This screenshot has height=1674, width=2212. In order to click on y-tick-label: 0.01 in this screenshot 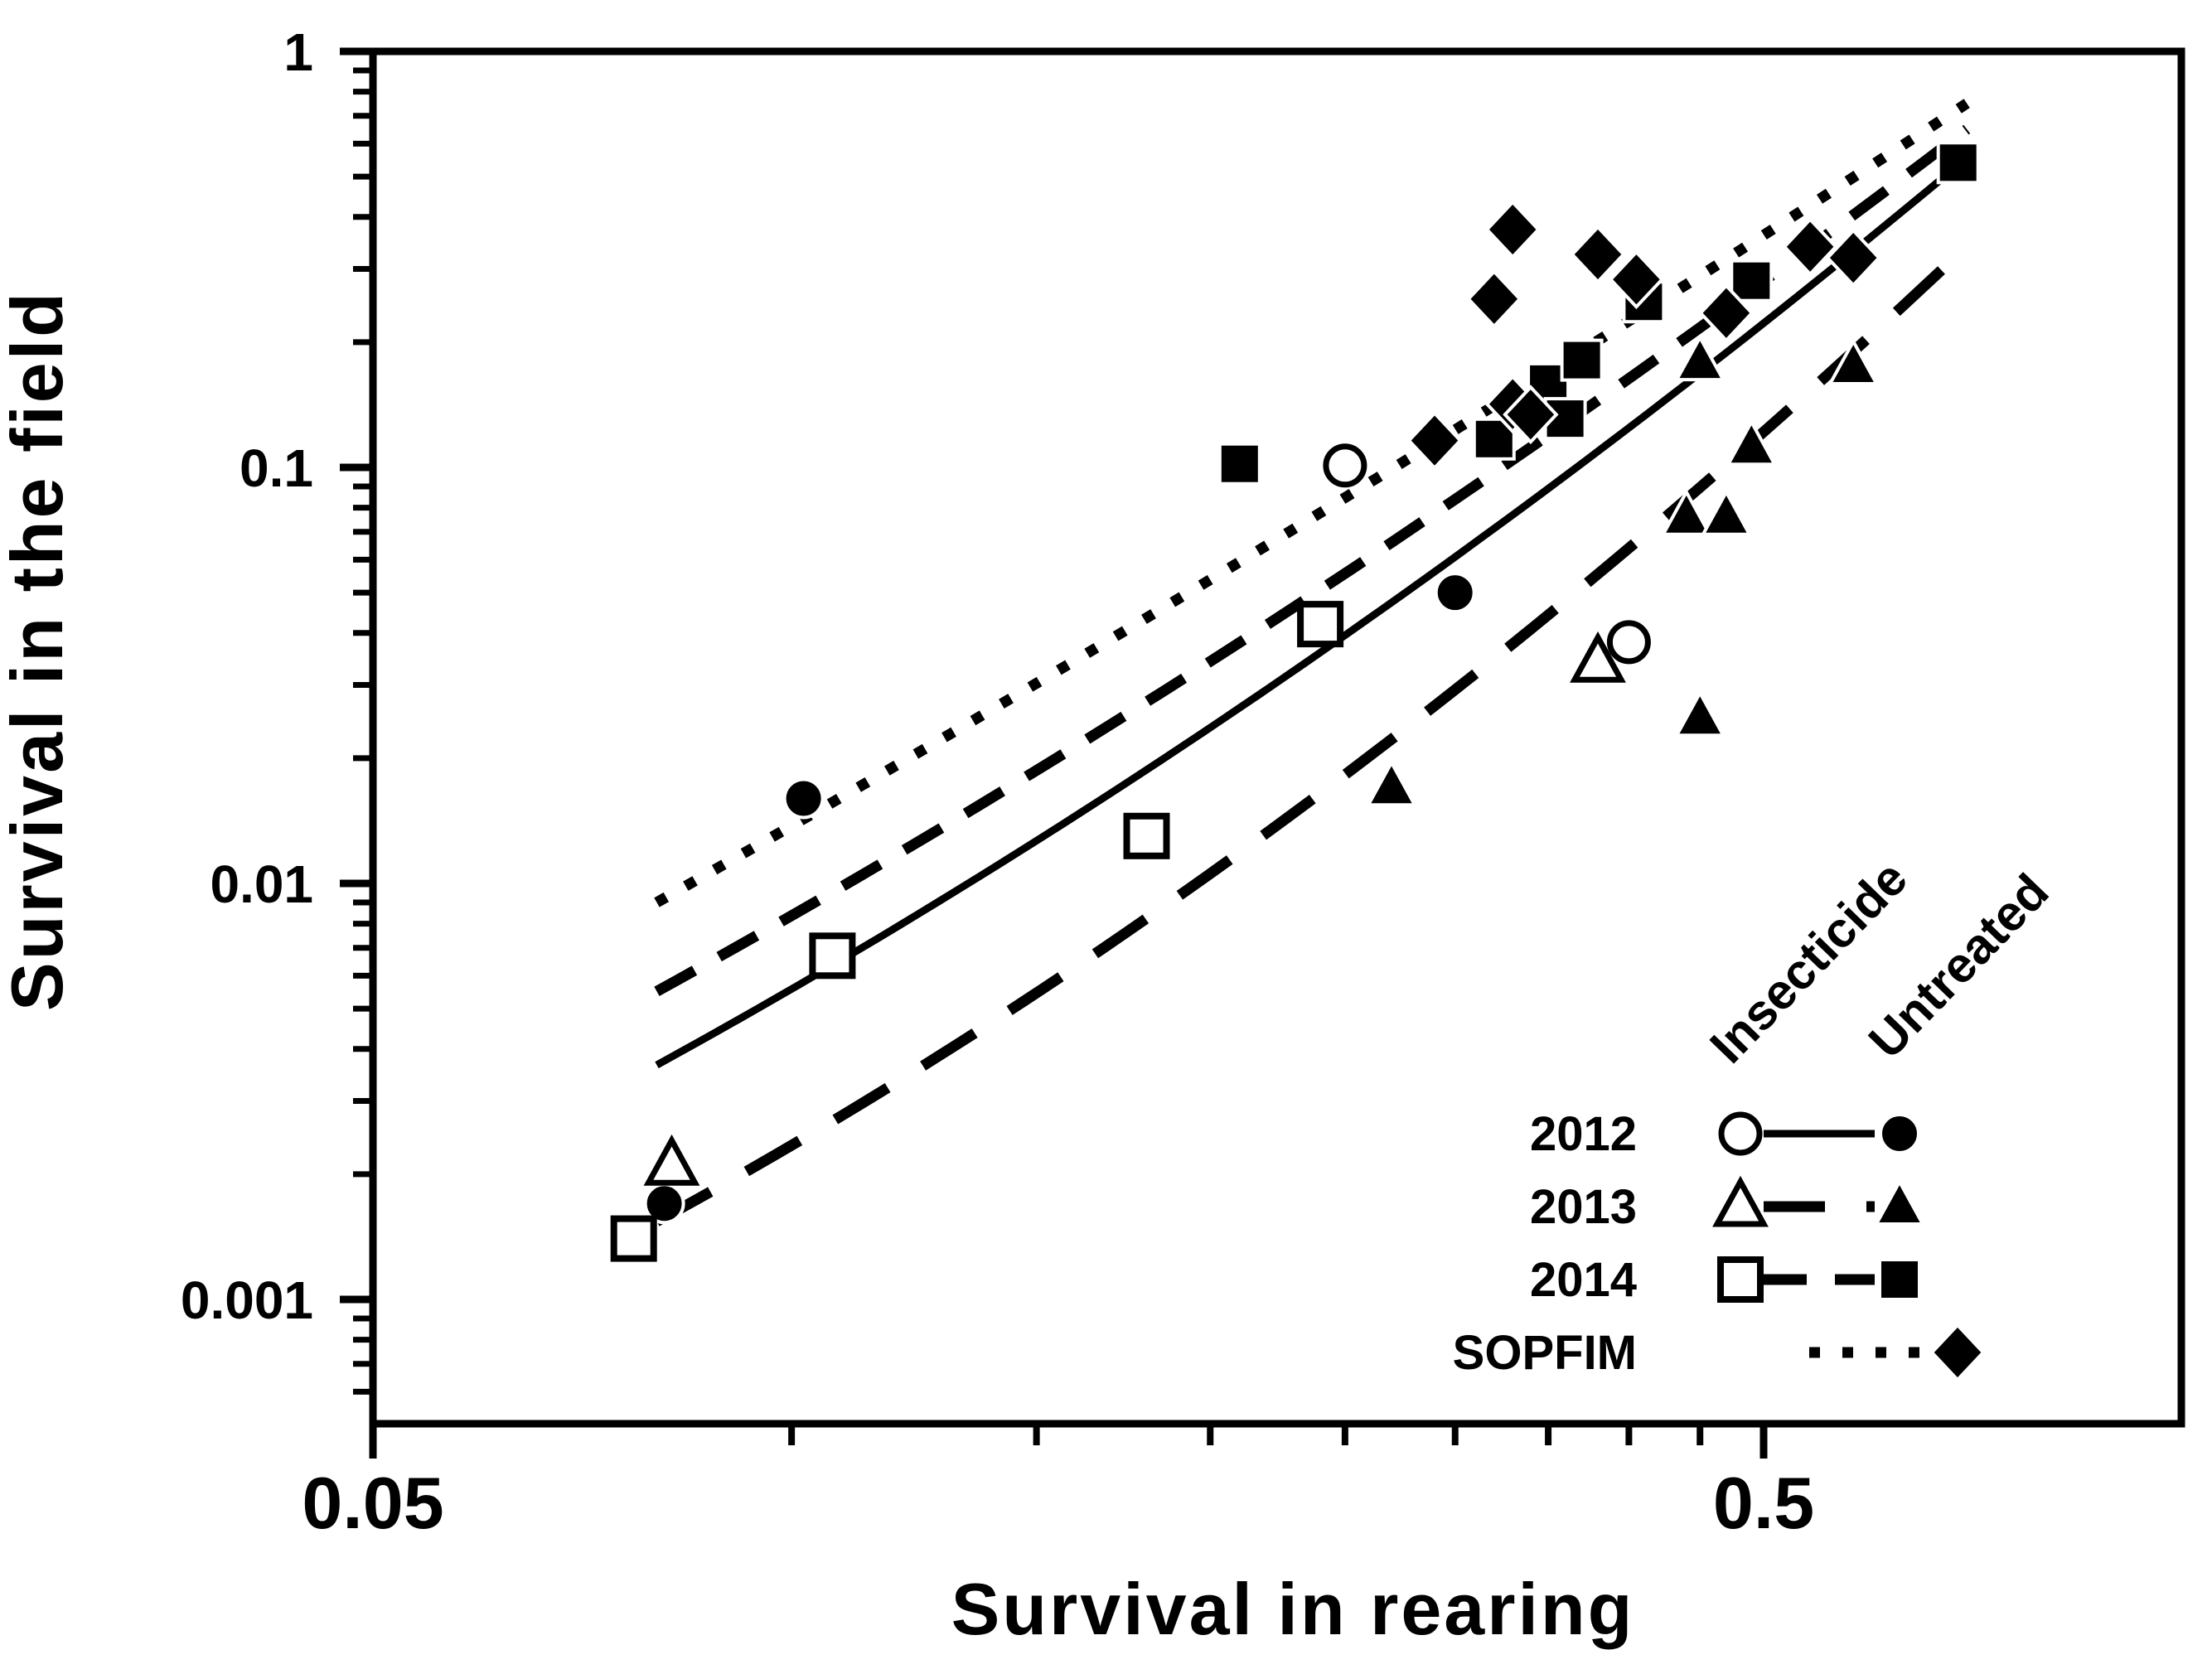, I will do `click(261, 884)`.